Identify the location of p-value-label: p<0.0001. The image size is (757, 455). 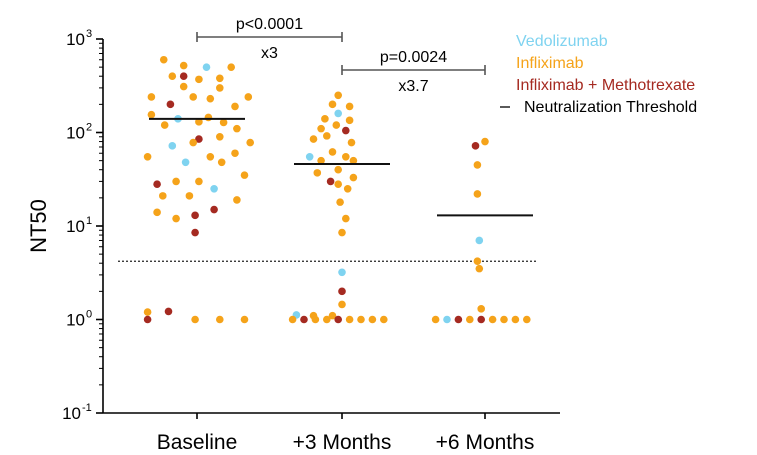
(269, 24).